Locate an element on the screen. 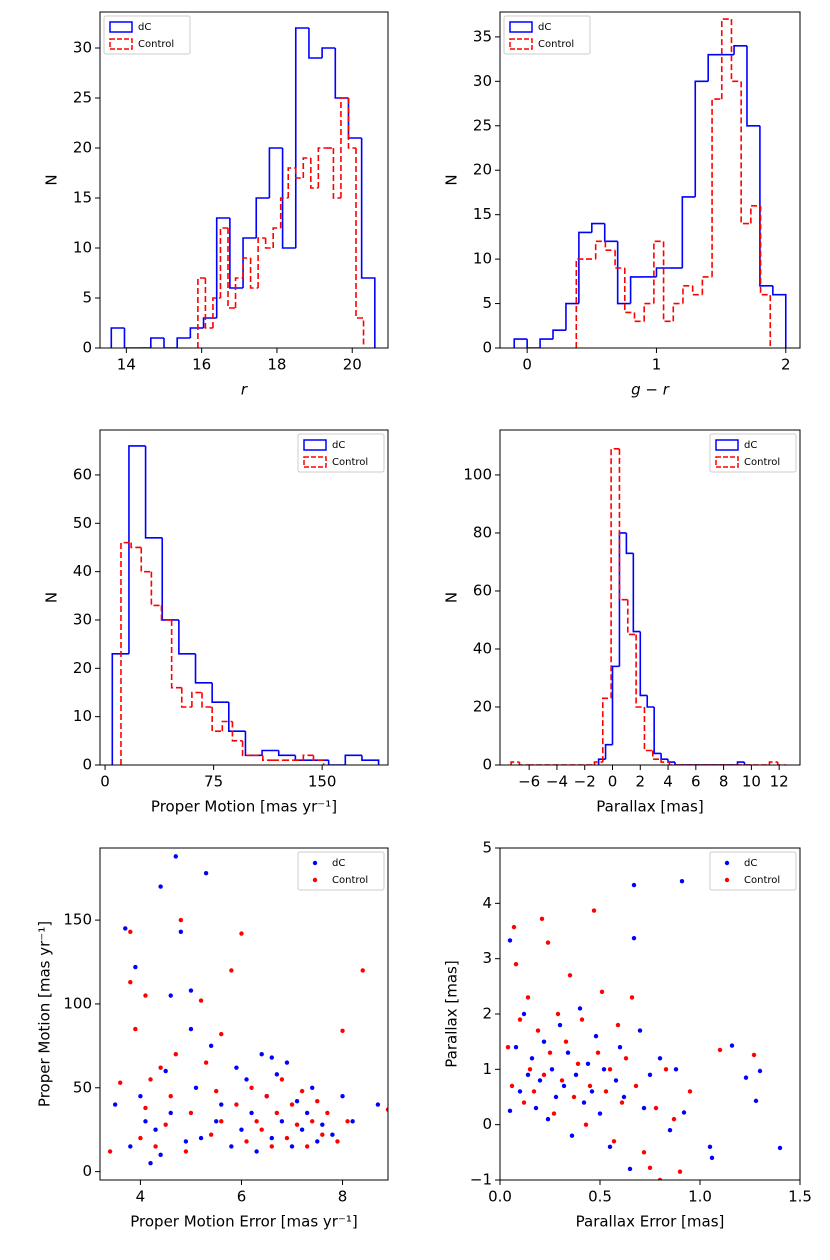 This screenshot has width=830, height=1260. y-tick-label: 100 is located at coordinates (477, 474).